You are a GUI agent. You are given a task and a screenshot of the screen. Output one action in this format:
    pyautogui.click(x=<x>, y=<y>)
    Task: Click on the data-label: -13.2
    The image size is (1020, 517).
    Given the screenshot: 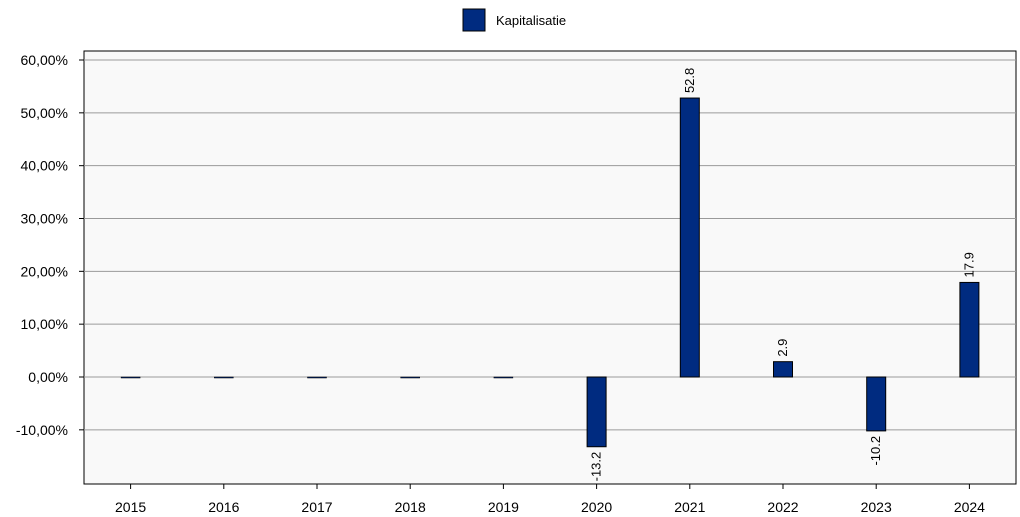 What is the action you would take?
    pyautogui.click(x=596, y=467)
    